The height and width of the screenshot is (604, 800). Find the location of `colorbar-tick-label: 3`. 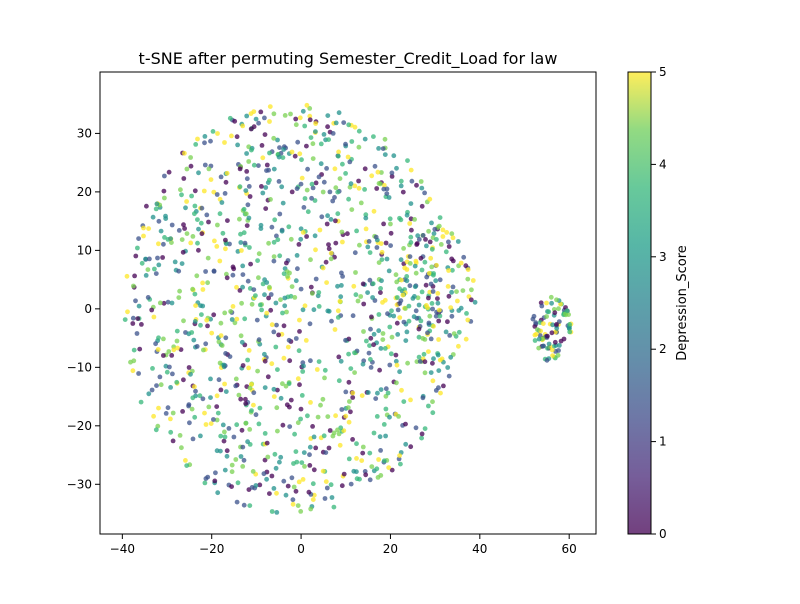

colorbar-tick-label: 3 is located at coordinates (663, 257).